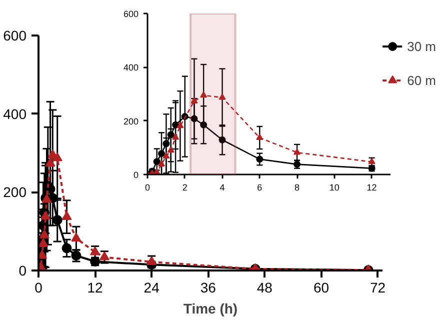 The image size is (440, 326). Describe the element at coordinates (334, 187) in the screenshot. I see `x-tick-label: 10` at that location.